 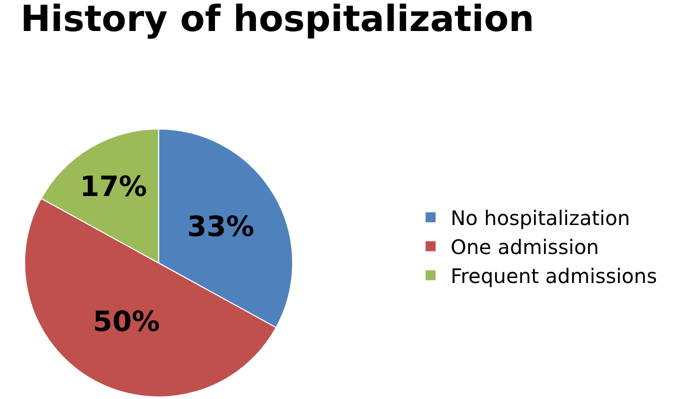 What do you see at coordinates (540, 218) in the screenshot?
I see `legend-label: No hospitalization` at bounding box center [540, 218].